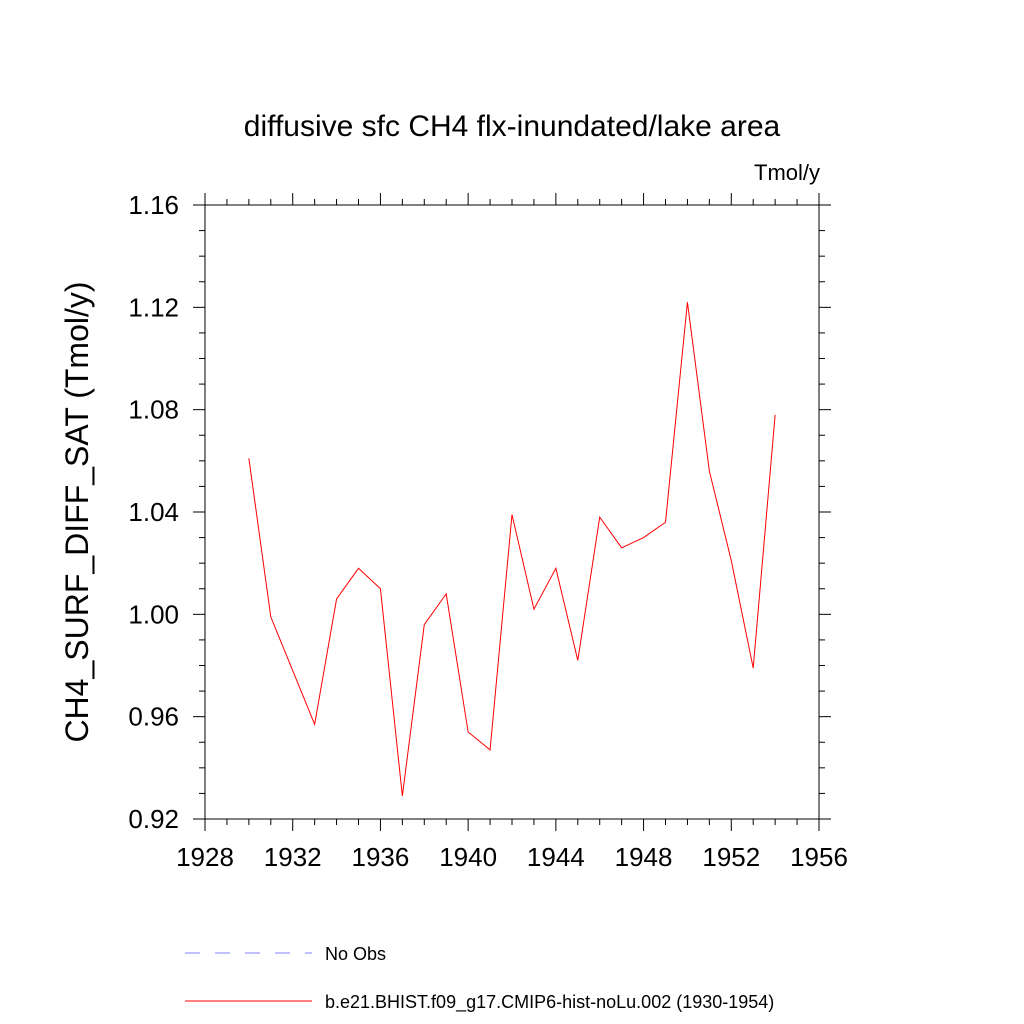 The height and width of the screenshot is (1024, 1024). Describe the element at coordinates (512, 857) in the screenshot. I see `x-tick-labels: 1928 1932 1936 1940 1944 1948 1952 1956` at that location.